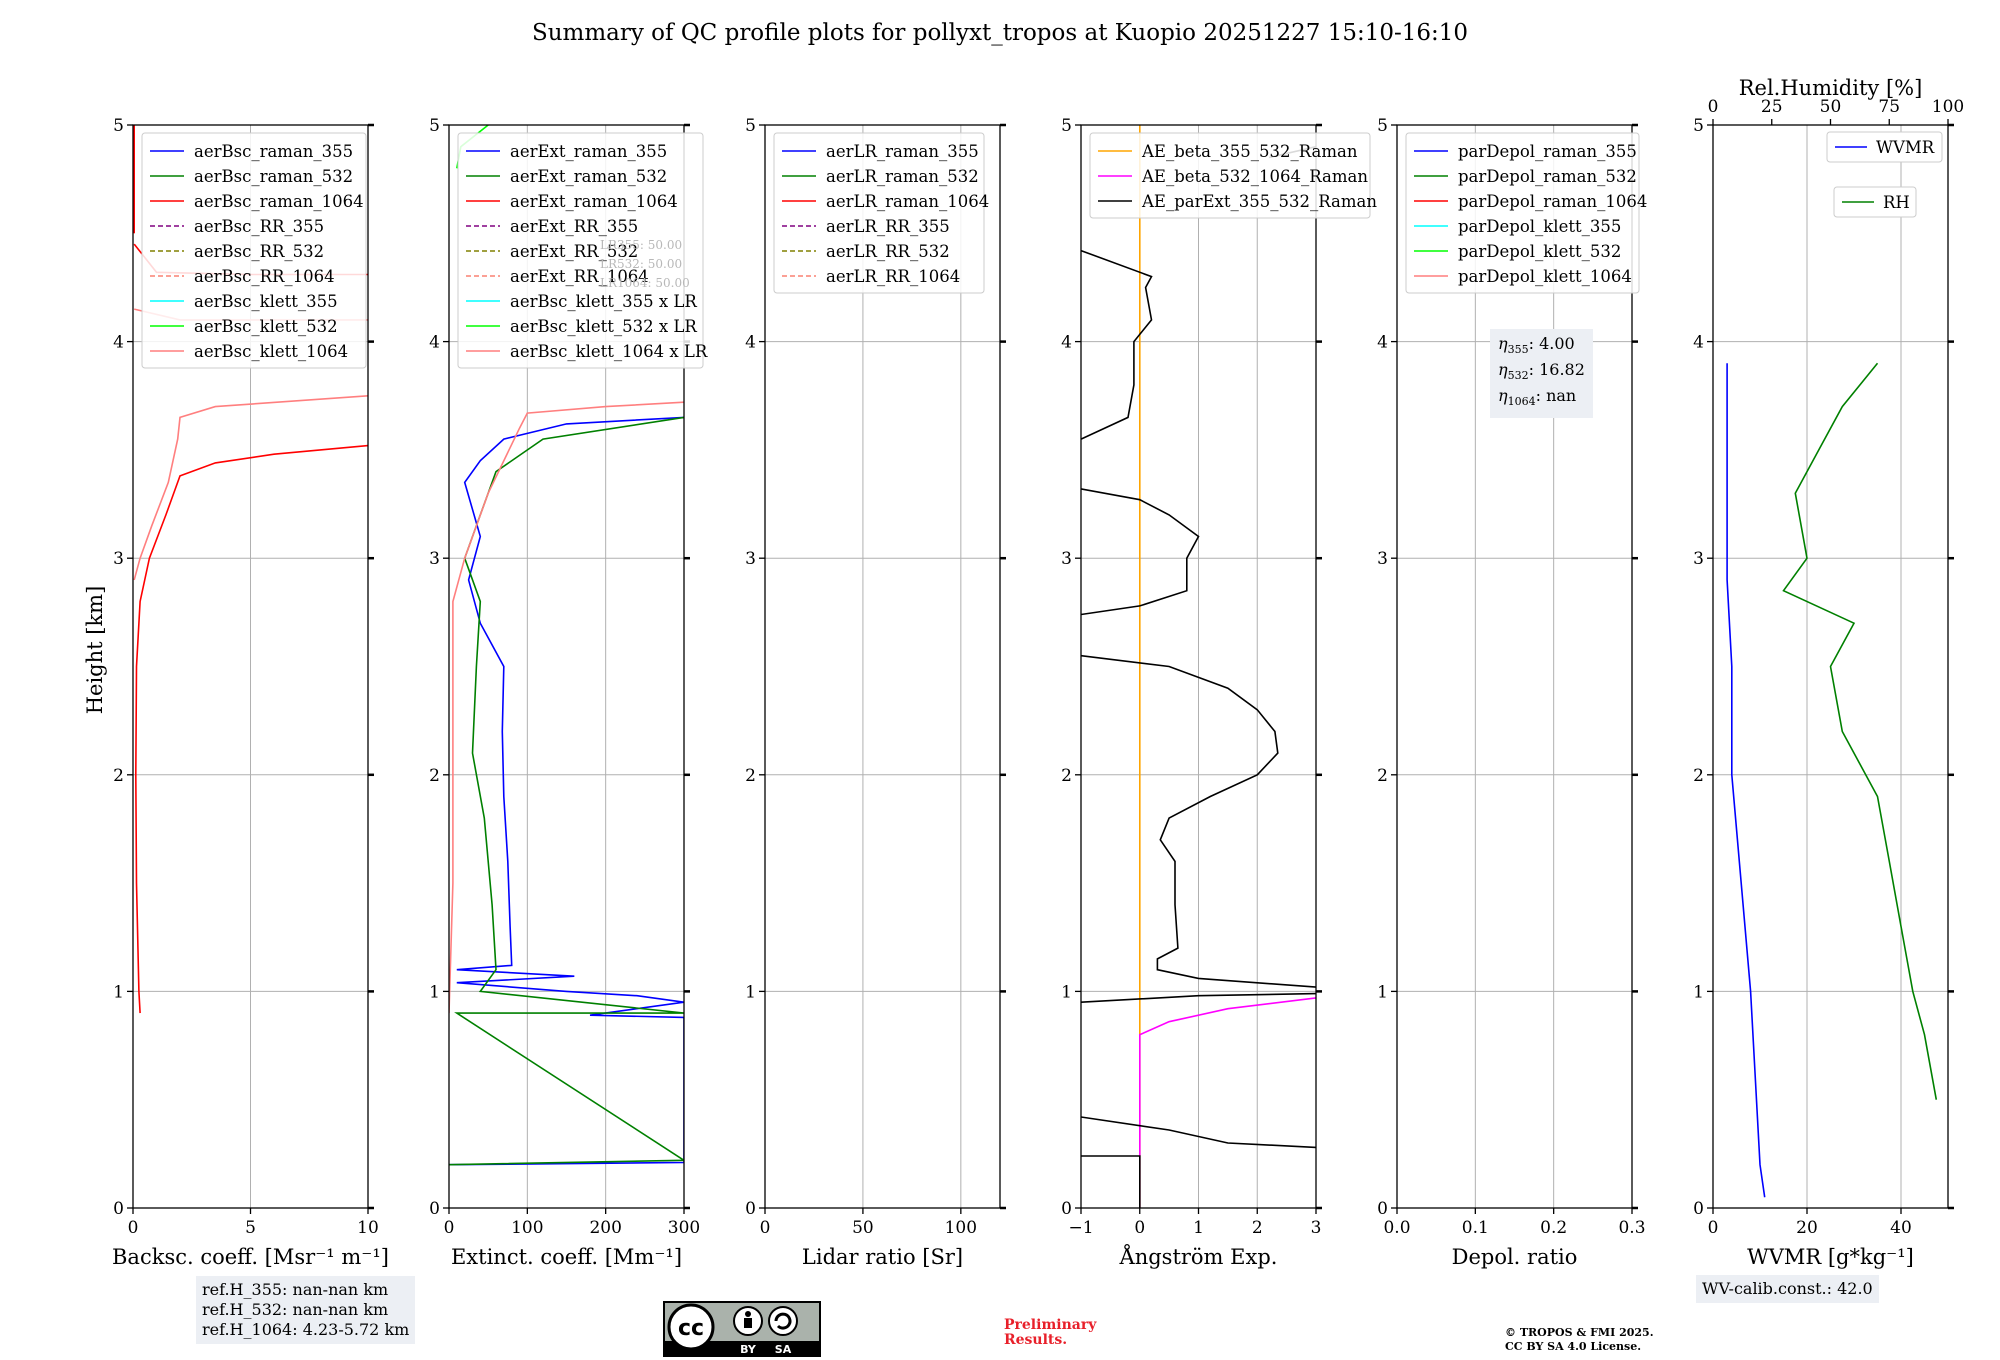 This screenshot has height=1360, width=2000. What do you see at coordinates (1111, 1181) in the screenshot?
I see `series-ae-parext-355-532-raman` at bounding box center [1111, 1181].